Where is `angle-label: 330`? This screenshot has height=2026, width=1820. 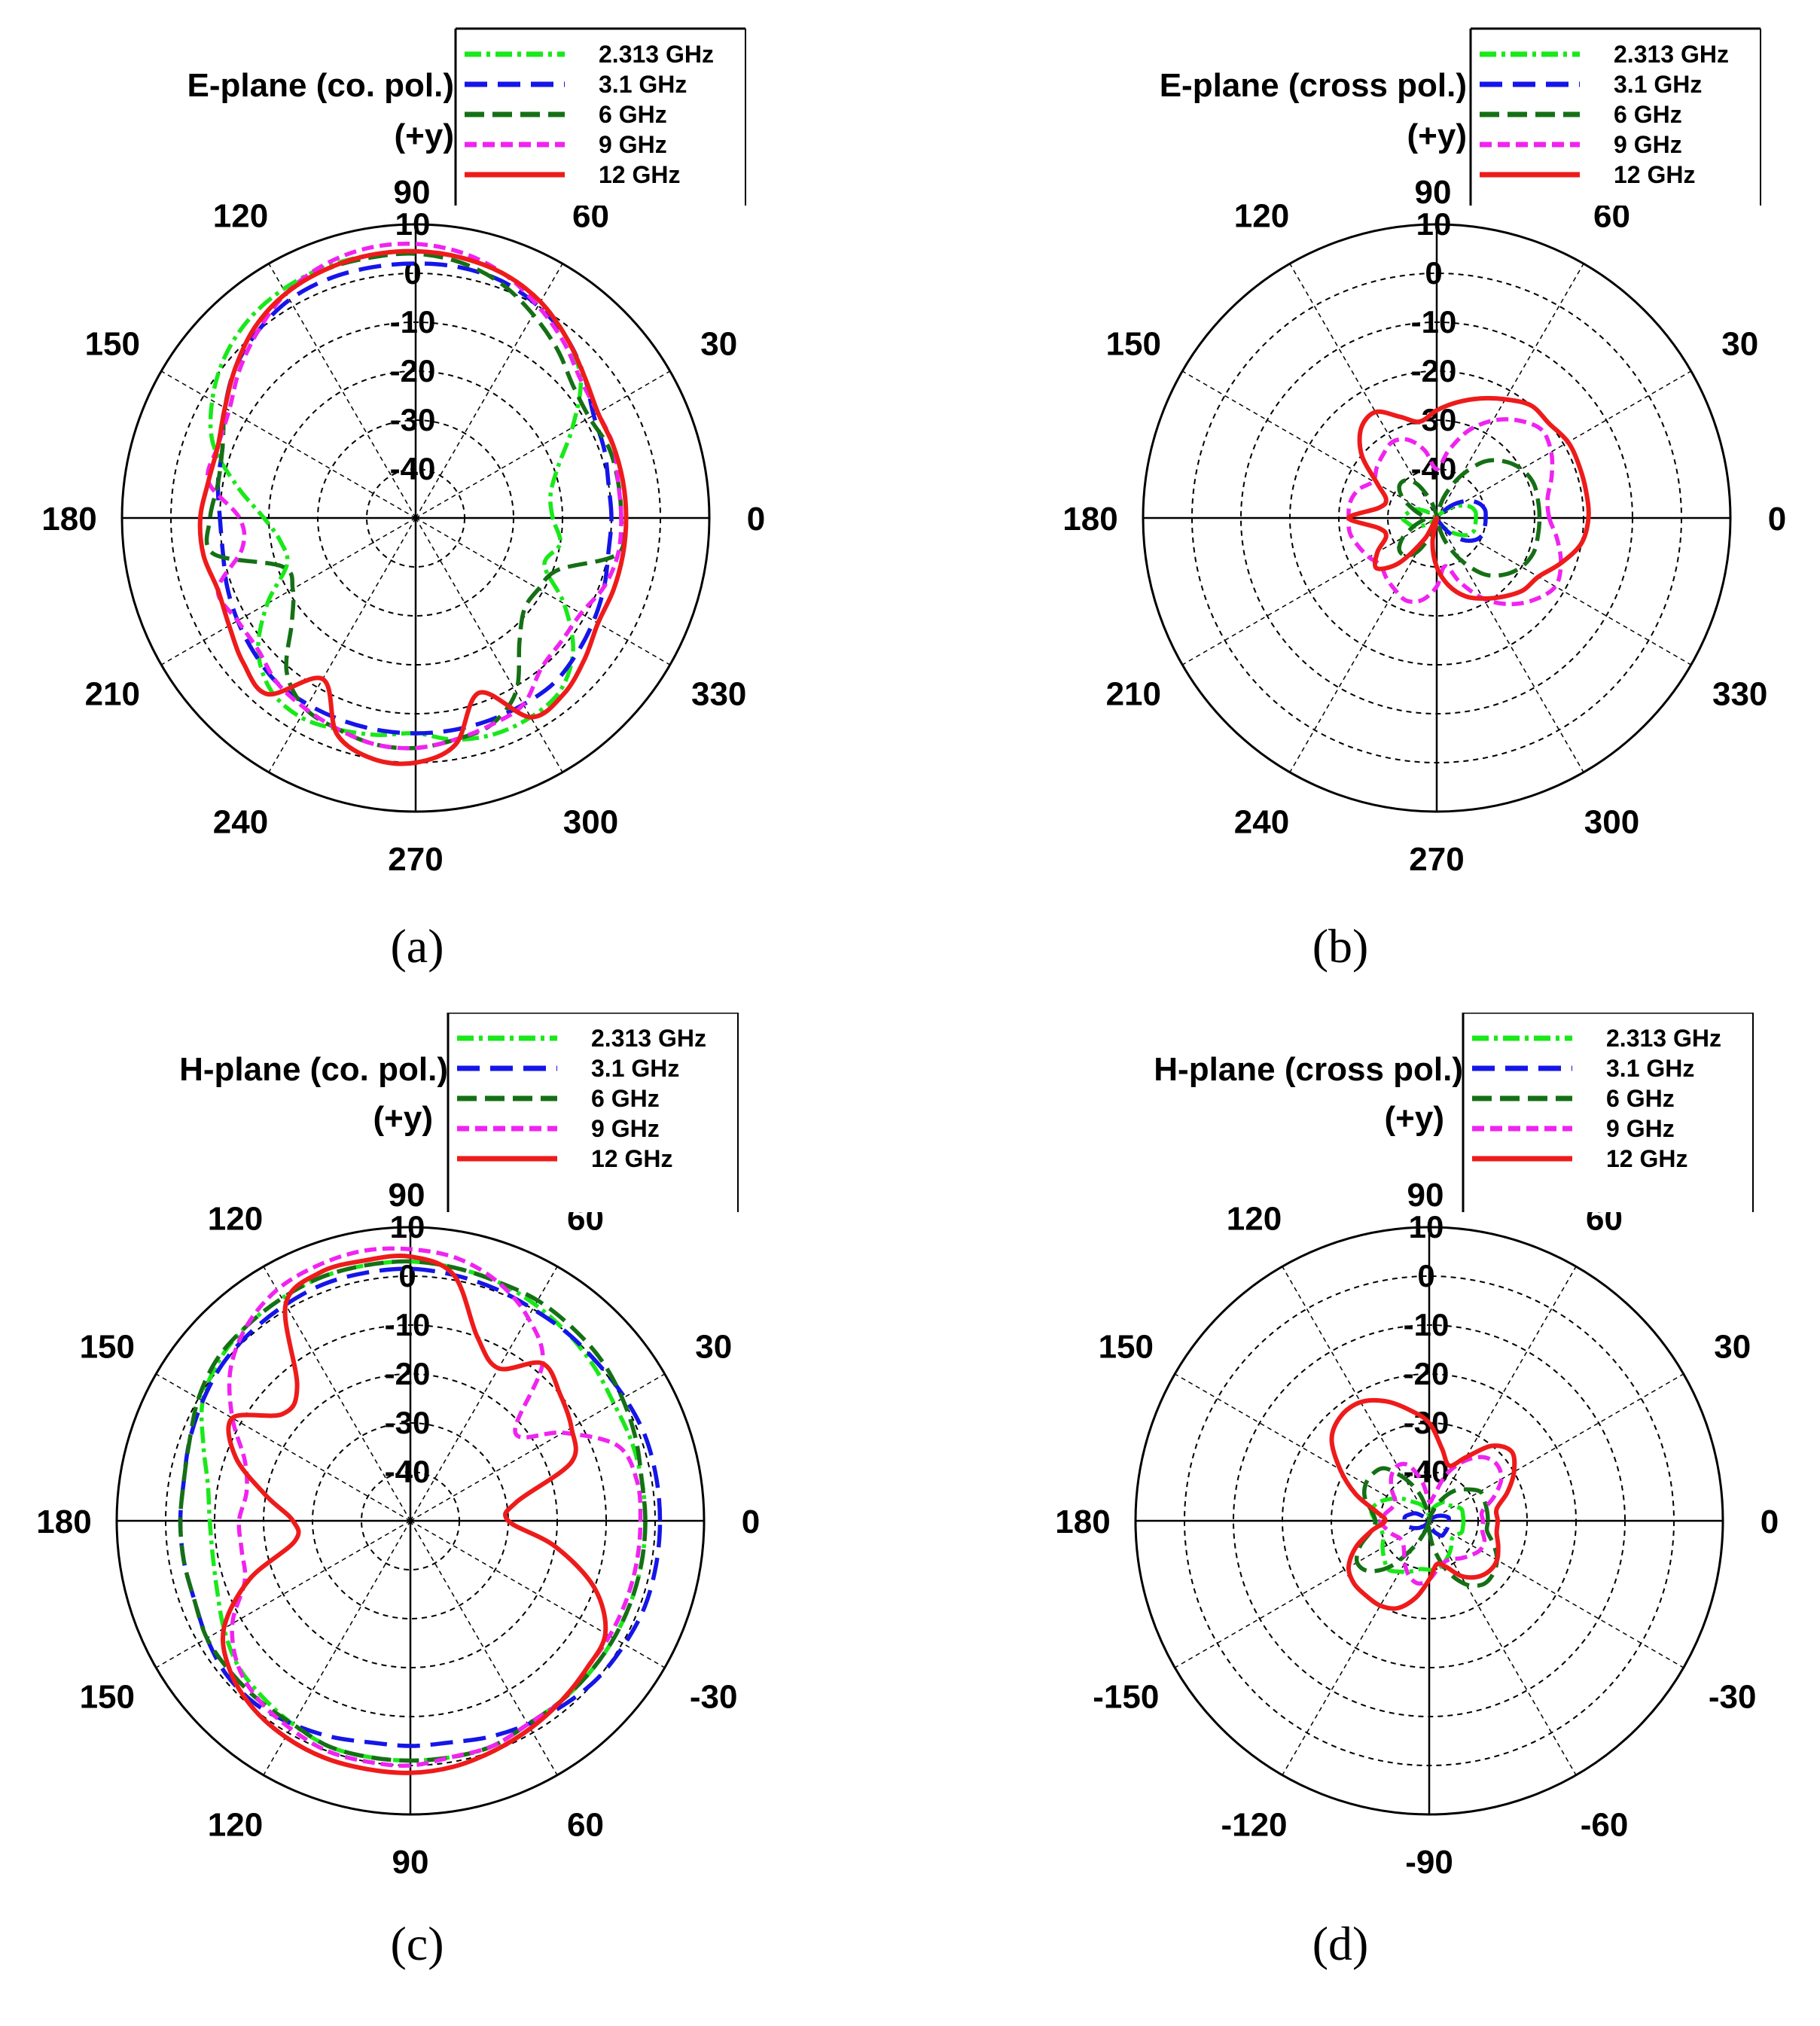 angle-label: 330 is located at coordinates (1739, 694).